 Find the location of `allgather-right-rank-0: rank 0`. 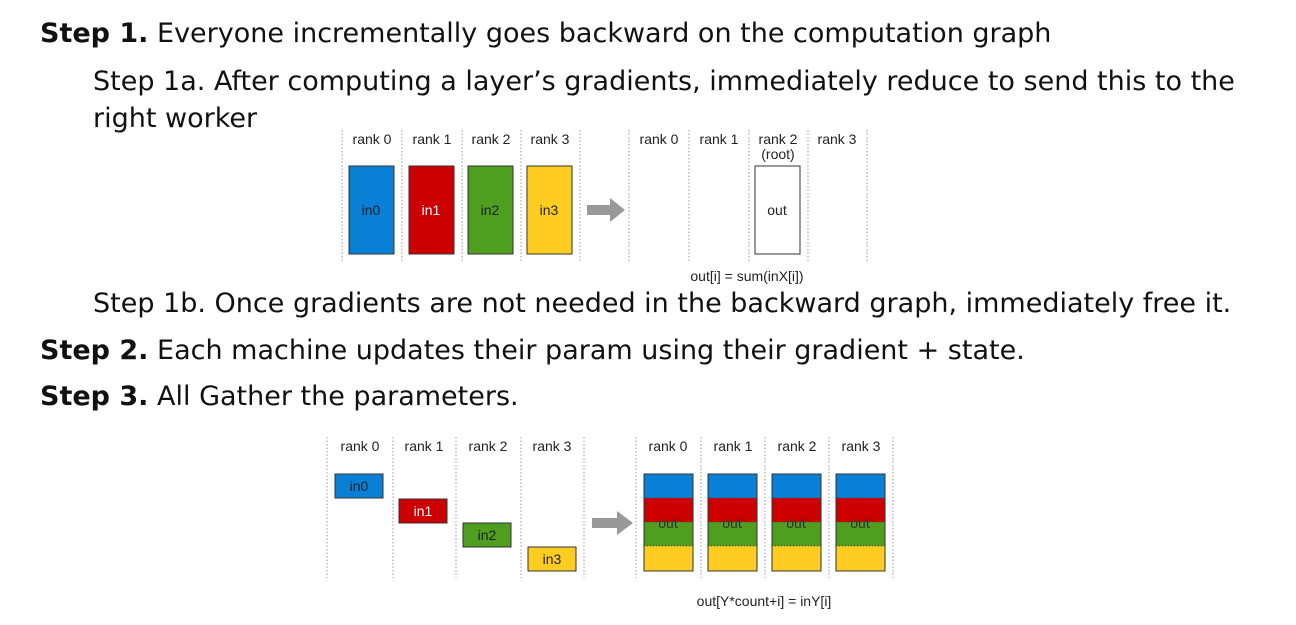

allgather-right-rank-0: rank 0 is located at coordinates (668, 446).